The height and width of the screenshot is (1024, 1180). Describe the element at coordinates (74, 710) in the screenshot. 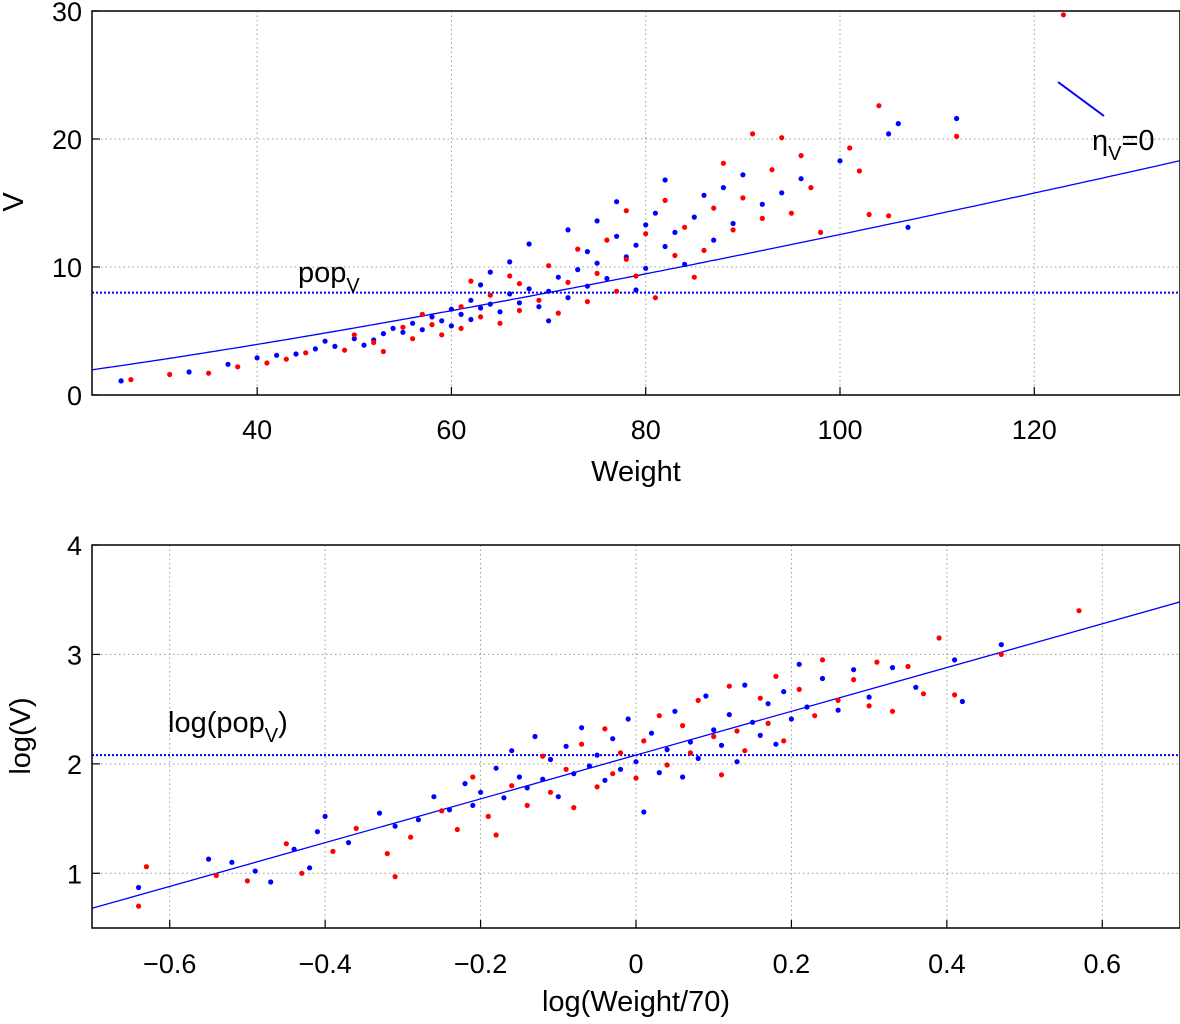

I see `bottom-y-tick-labels: 1 2 3 4` at that location.